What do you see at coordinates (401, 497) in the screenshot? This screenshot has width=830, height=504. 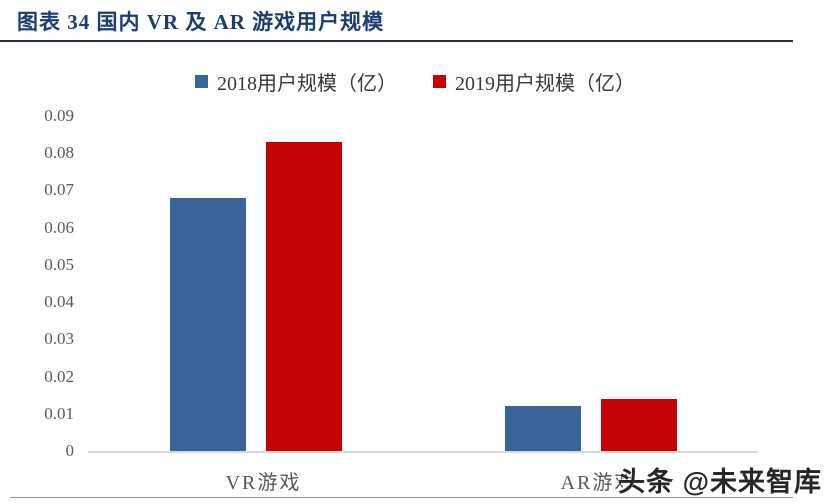 I see `footer-divider` at bounding box center [401, 497].